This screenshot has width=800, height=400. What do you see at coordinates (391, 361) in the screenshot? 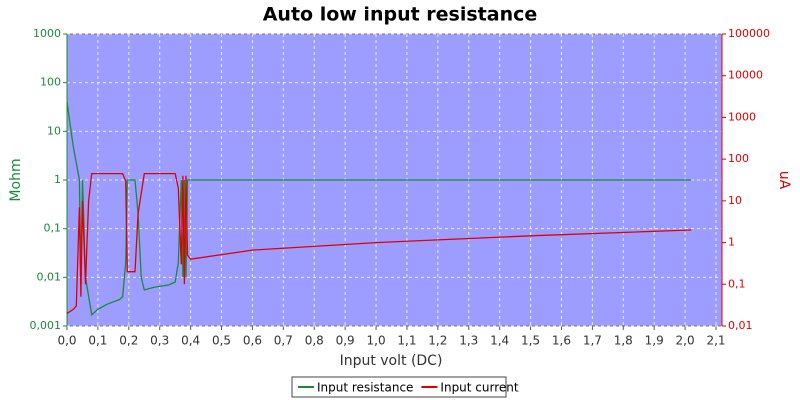
I see `x-axis-label: Input volt (DC)` at bounding box center [391, 361].